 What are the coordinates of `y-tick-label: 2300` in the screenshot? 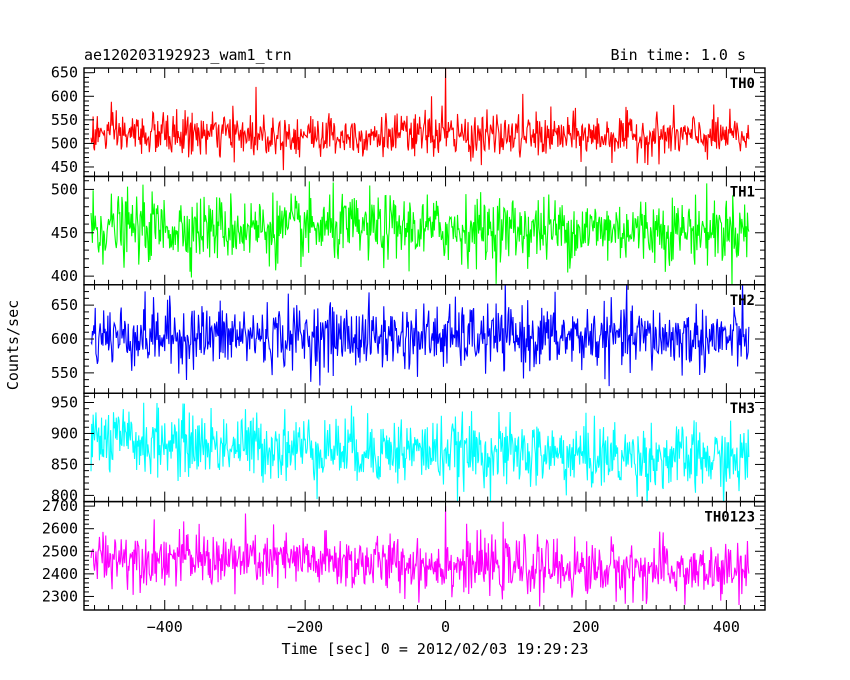 It's located at (60, 596).